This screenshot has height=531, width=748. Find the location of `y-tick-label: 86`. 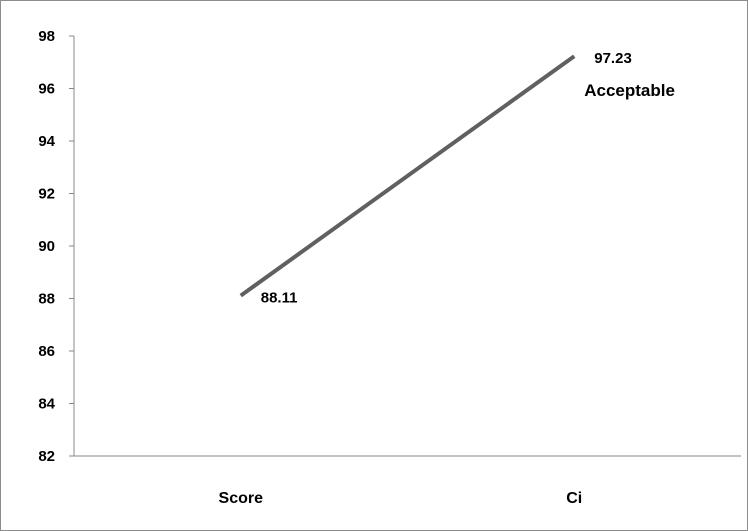

y-tick-label: 86 is located at coordinates (46, 351).